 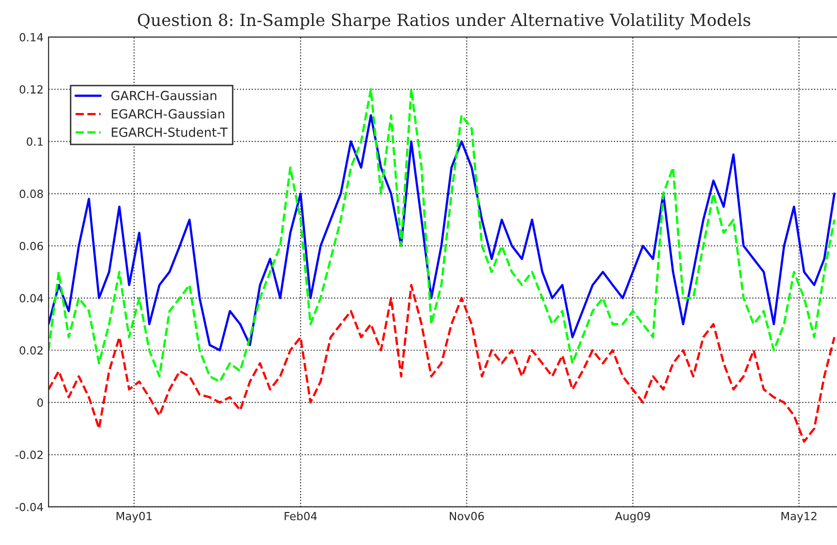 What do you see at coordinates (163, 95) in the screenshot?
I see `legend-label: GARCH-Gaussian` at bounding box center [163, 95].